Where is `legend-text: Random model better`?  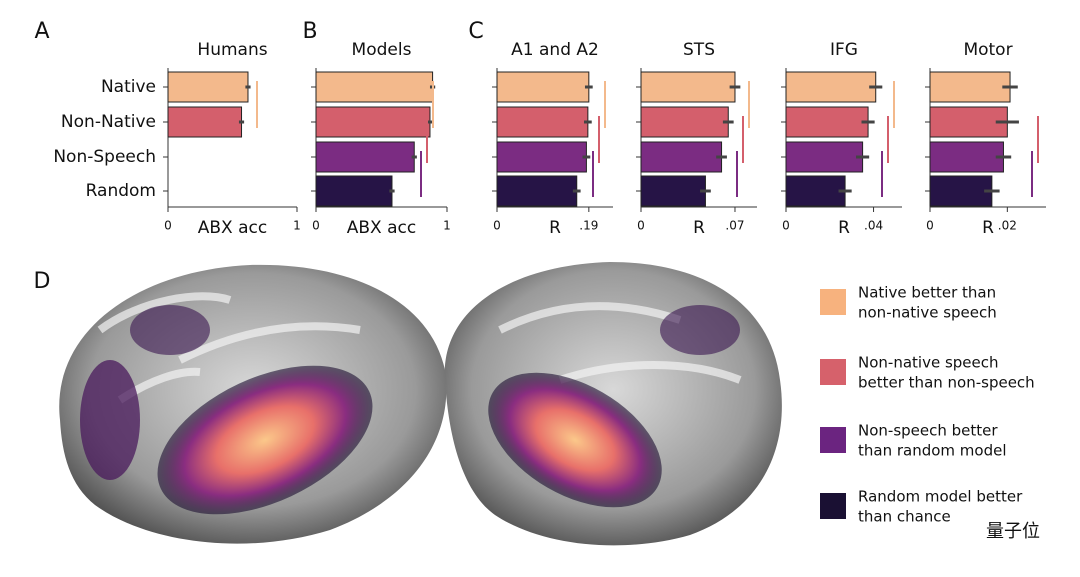 legend-text: Random model better is located at coordinates (940, 497).